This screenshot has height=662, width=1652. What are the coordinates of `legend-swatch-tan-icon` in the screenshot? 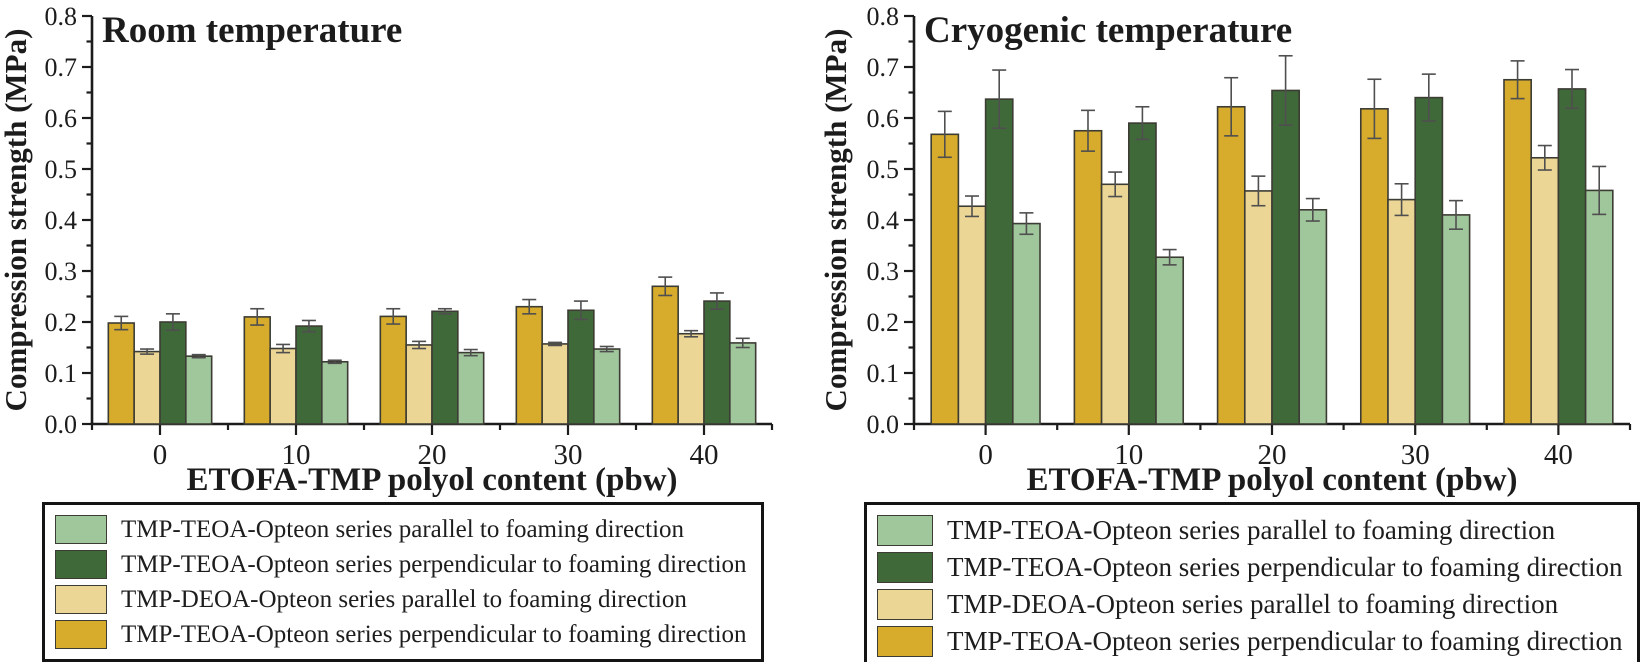 It's located at (905, 604).